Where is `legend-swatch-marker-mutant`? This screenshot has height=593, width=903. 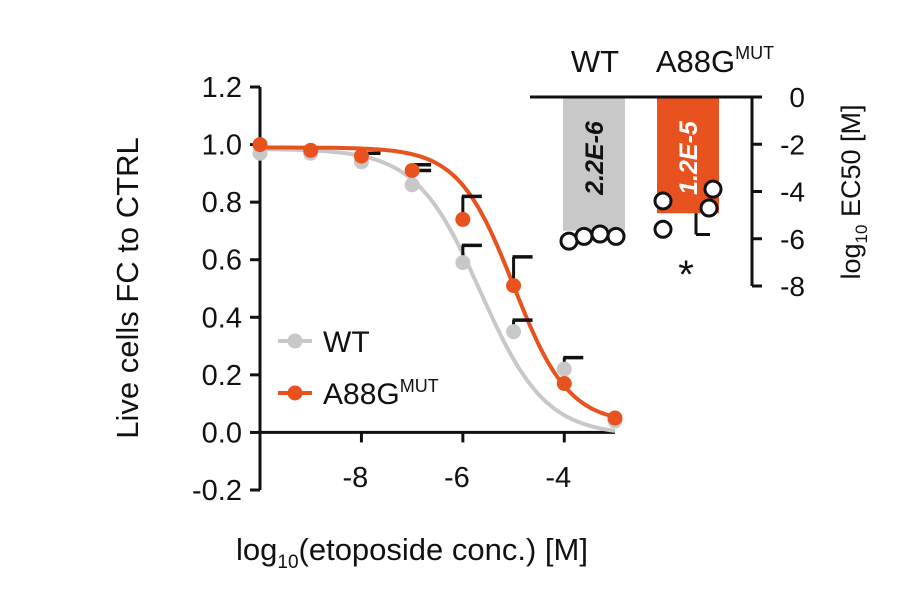 legend-swatch-marker-mutant is located at coordinates (295, 393).